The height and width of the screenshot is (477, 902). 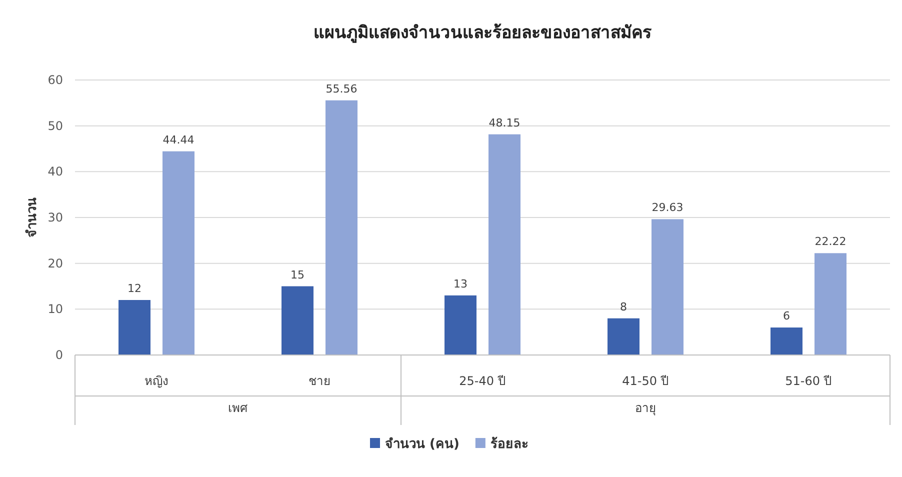 I want to click on legend-label: จำนวน (คน), so click(x=422, y=444).